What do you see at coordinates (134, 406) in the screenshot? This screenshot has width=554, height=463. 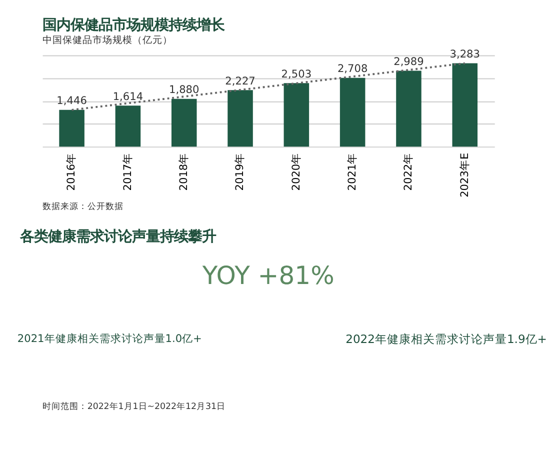 I see `text: 时间范围：2022年1月1日~2022年12月31日` at bounding box center [134, 406].